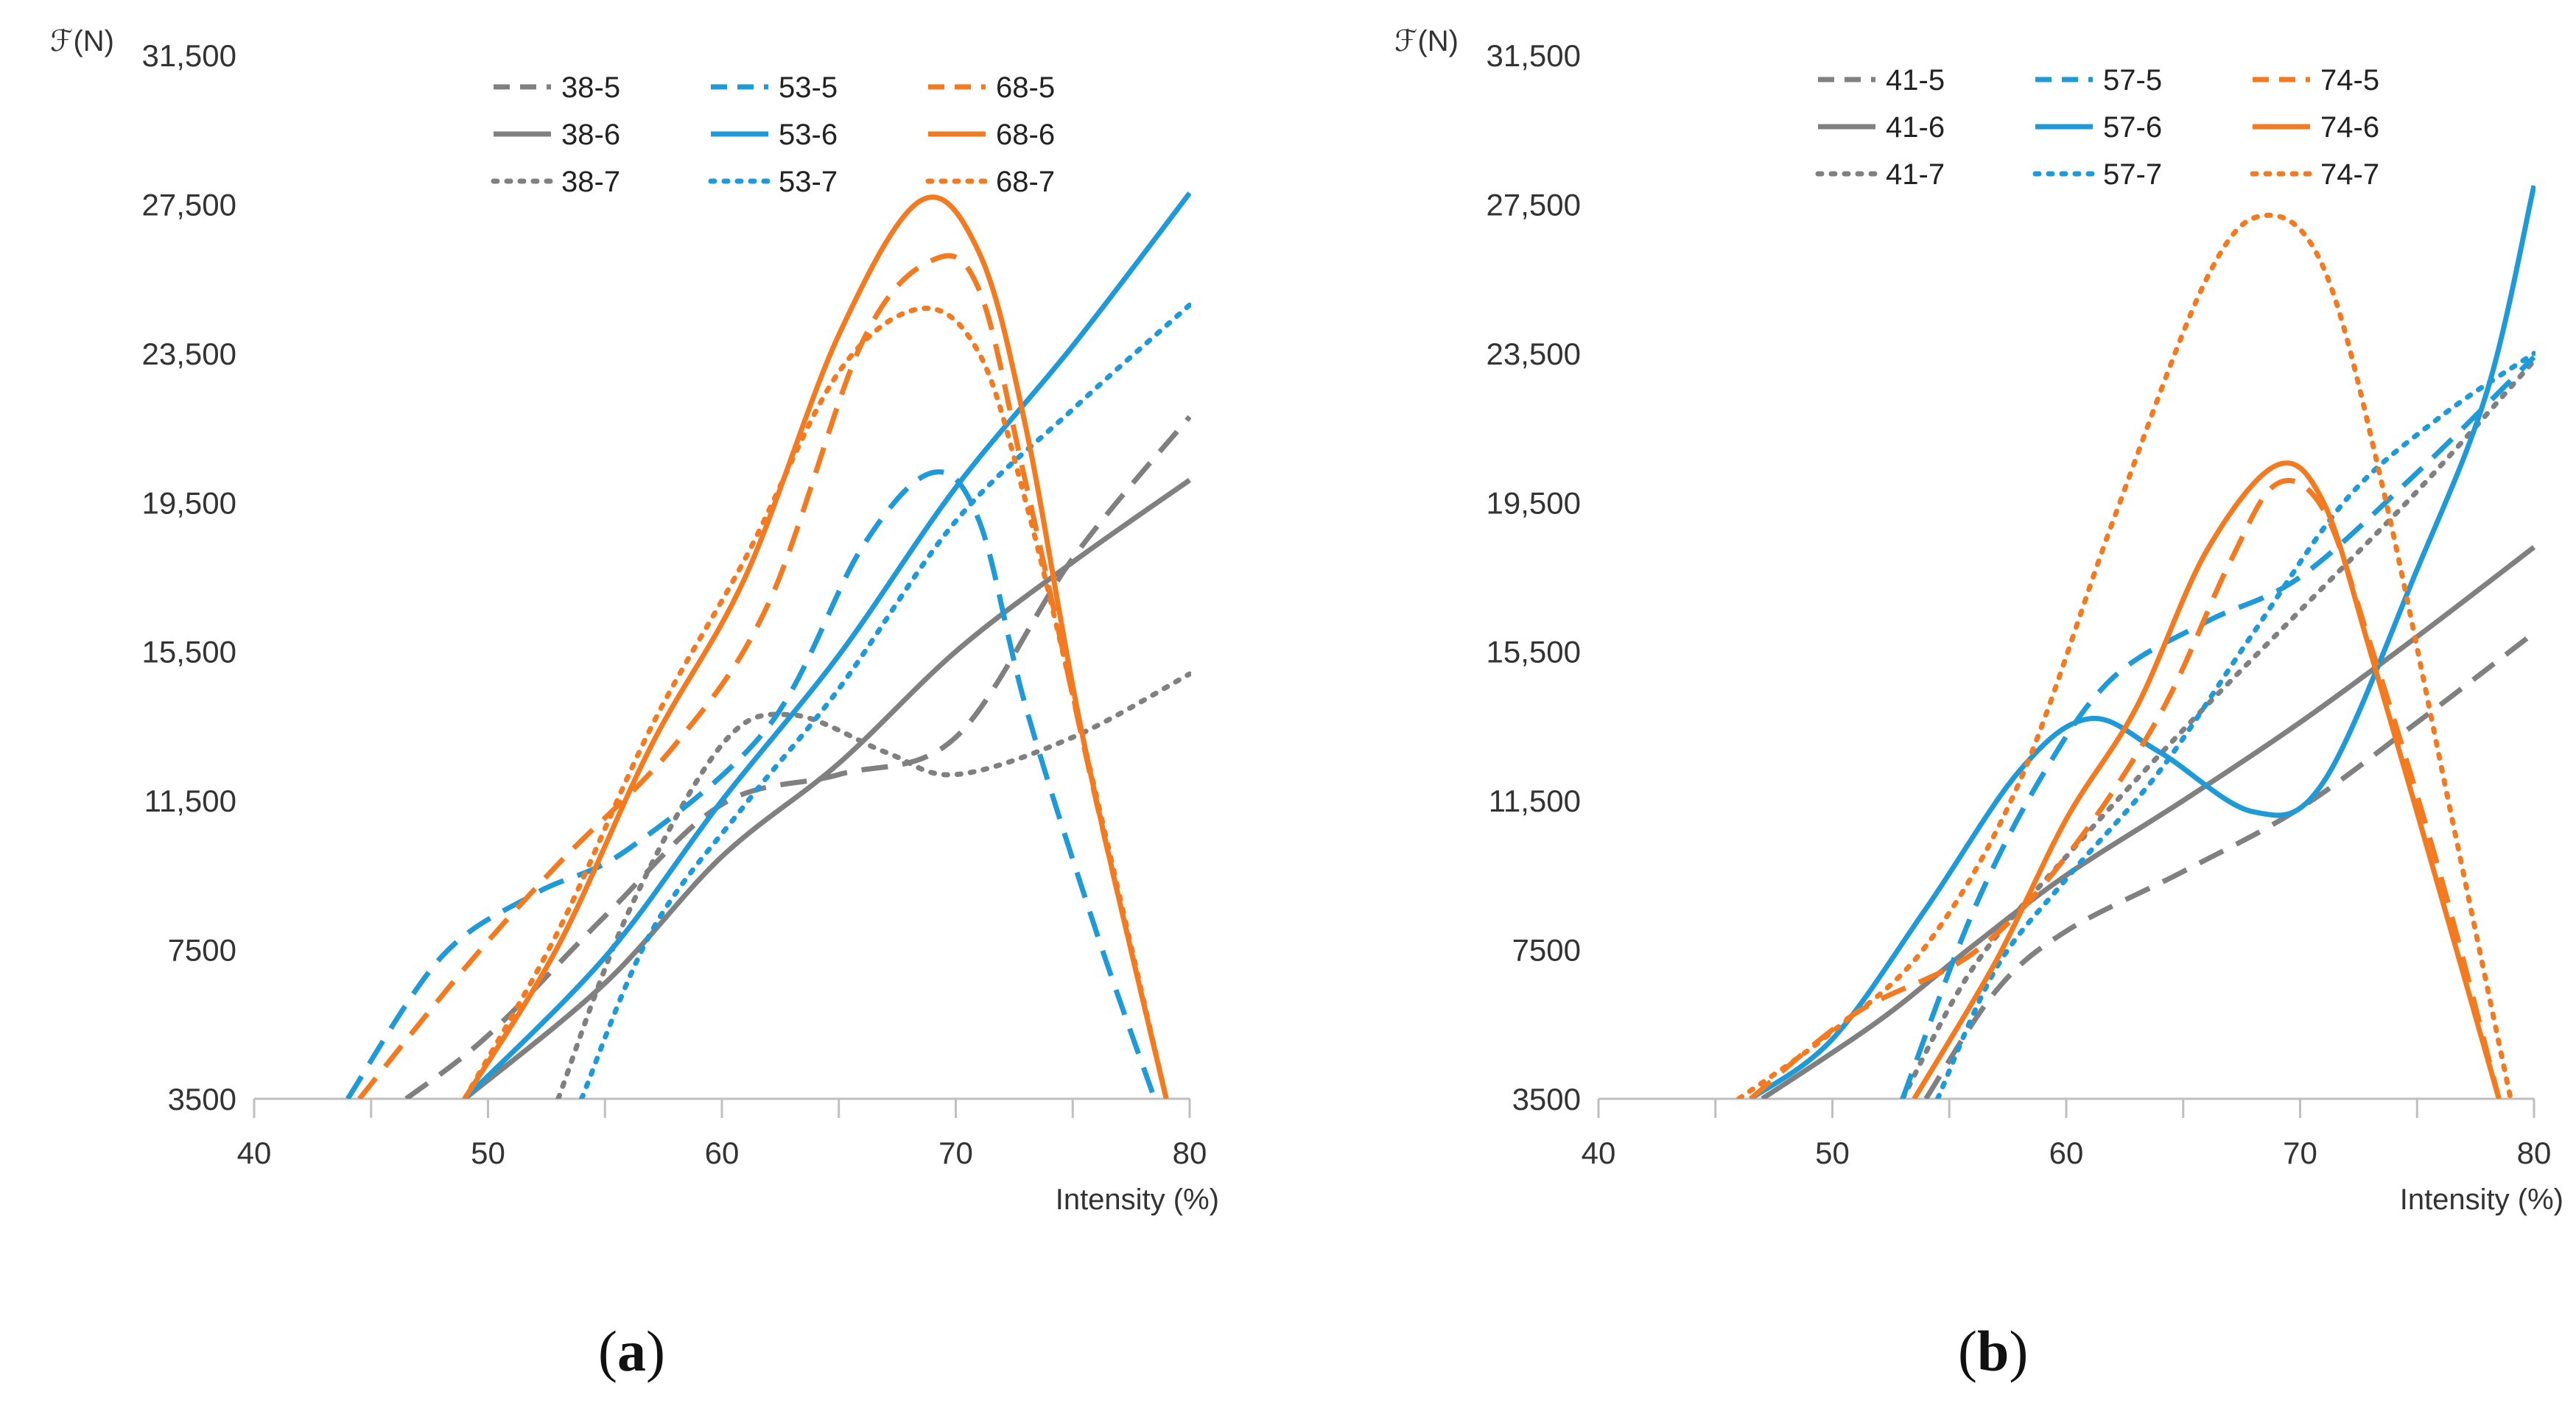 The width and height of the screenshot is (2576, 1414). Describe the element at coordinates (809, 182) in the screenshot. I see `legend-label-53-7: 53-7` at that location.